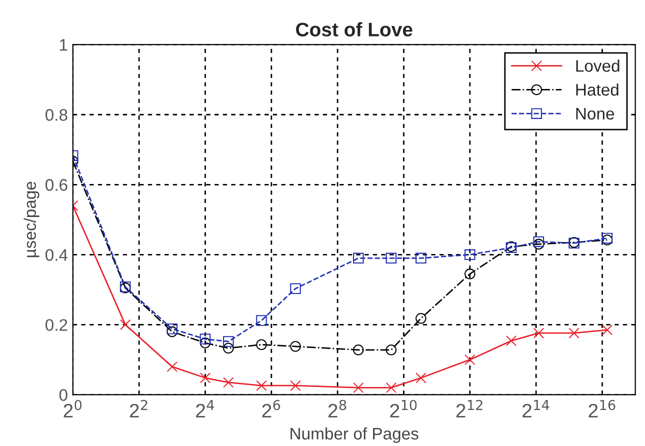 The height and width of the screenshot is (446, 645). Describe the element at coordinates (536, 409) in the screenshot. I see `x-tick-label: 2$^{14}$` at that location.